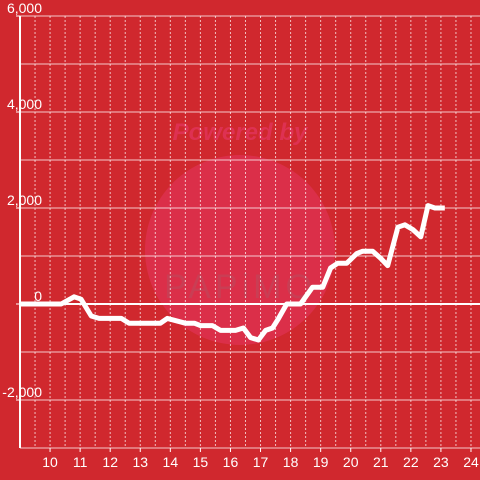 This screenshot has height=480, width=480. Describe the element at coordinates (261, 462) in the screenshot. I see `x-tick-label: 17` at that location.